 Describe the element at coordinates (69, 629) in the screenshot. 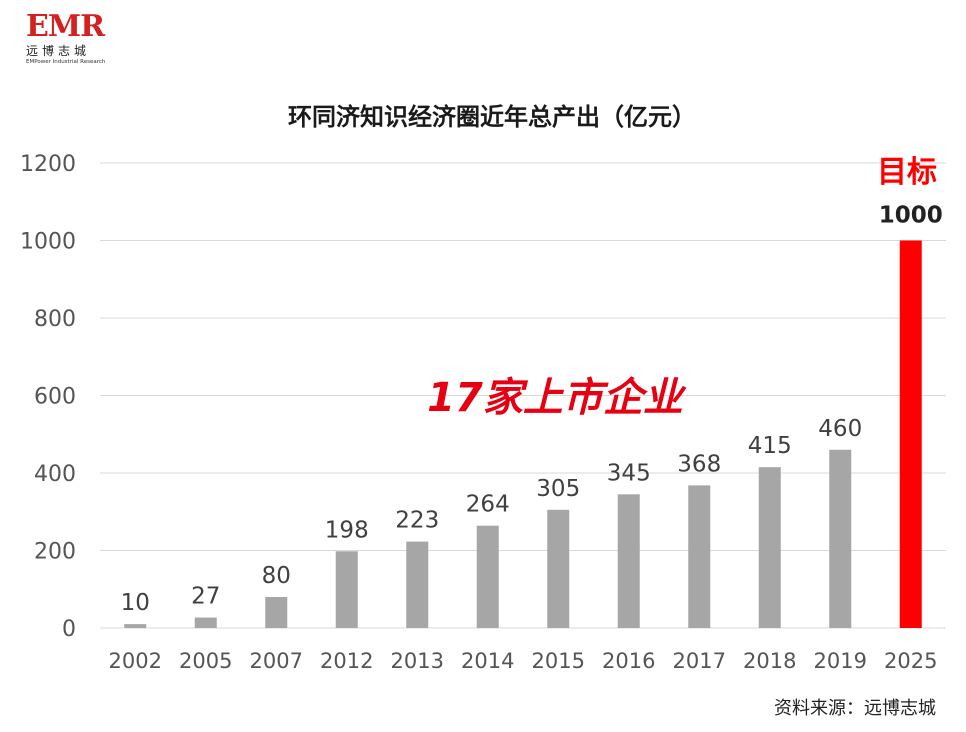

I see `y-tick-label: 0` at that location.